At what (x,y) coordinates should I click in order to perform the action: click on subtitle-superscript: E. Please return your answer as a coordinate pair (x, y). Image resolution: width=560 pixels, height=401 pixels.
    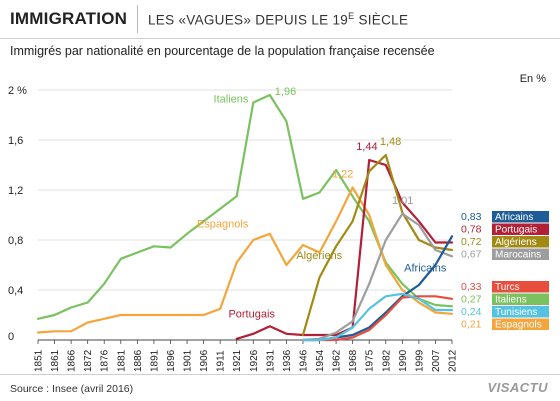
    Looking at the image, I should click on (351, 16).